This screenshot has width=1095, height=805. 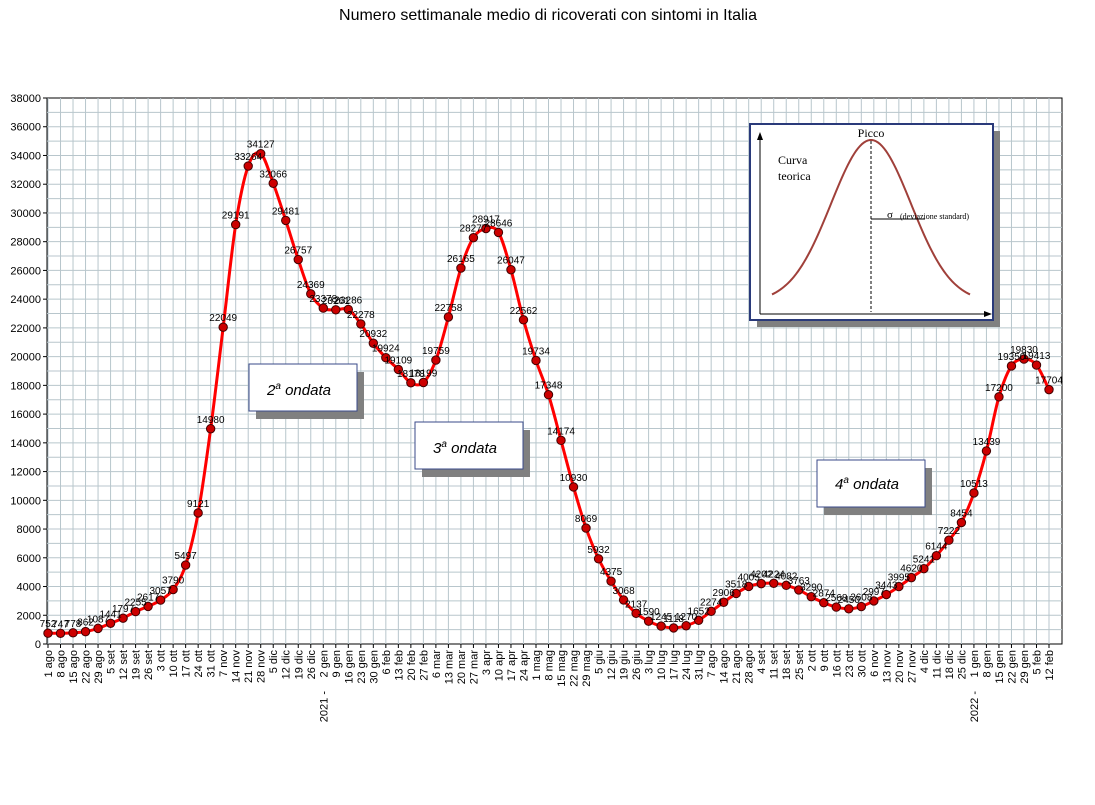 I want to click on data-label: 19350, so click(x=1012, y=357).